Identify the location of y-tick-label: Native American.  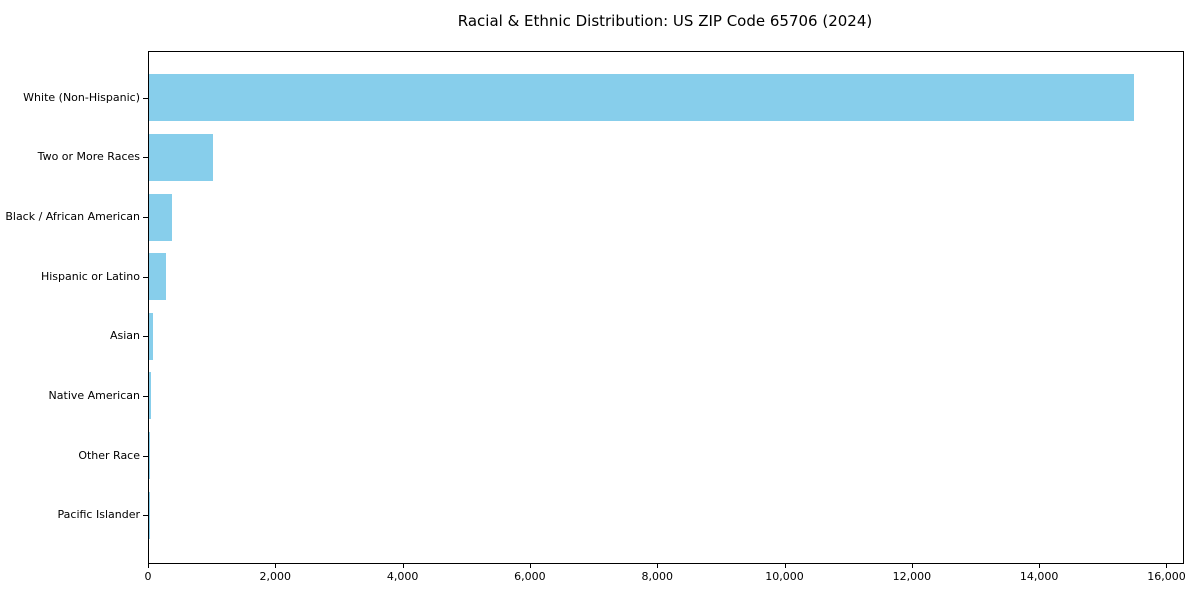
(94, 395).